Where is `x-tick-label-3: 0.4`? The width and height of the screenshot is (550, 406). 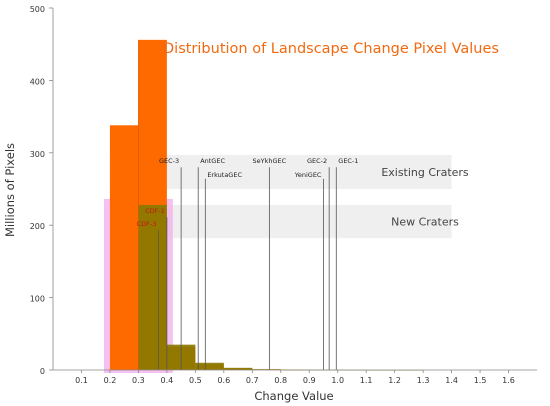 x-tick-label-3: 0.4 is located at coordinates (167, 380).